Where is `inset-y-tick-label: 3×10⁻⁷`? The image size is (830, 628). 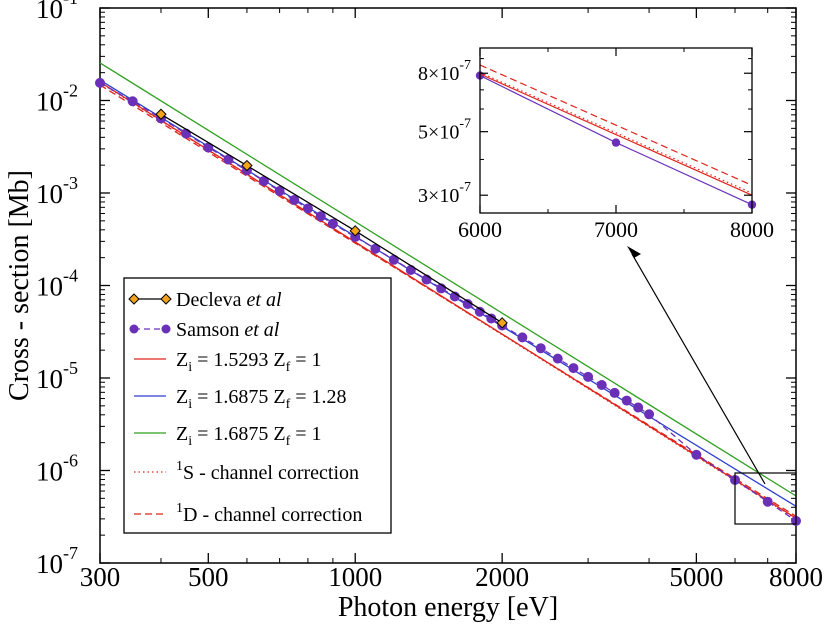 inset-y-tick-label: 3×10⁻⁷ is located at coordinates (444, 193).